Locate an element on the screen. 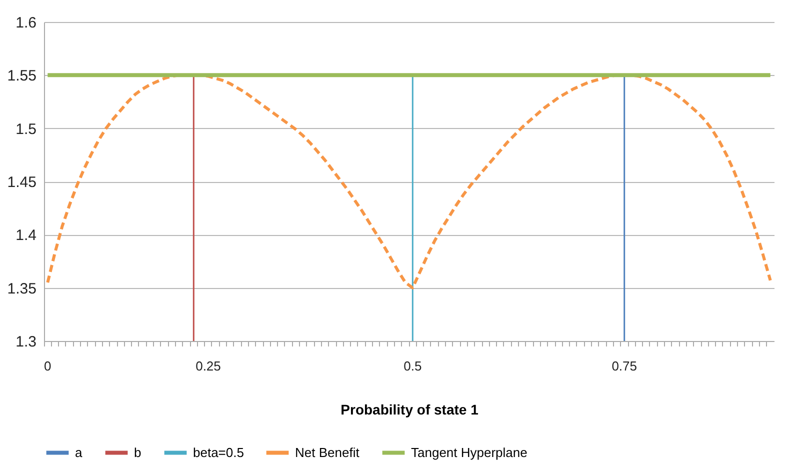 The width and height of the screenshot is (800, 471). x-tick-label: 0.75 is located at coordinates (625, 366).